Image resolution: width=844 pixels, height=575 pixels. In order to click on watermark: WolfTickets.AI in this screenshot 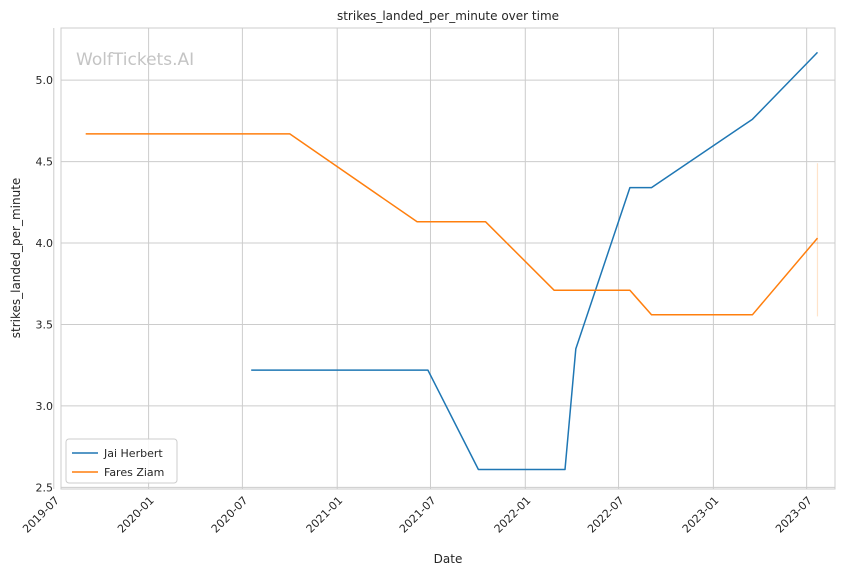, I will do `click(135, 60)`.